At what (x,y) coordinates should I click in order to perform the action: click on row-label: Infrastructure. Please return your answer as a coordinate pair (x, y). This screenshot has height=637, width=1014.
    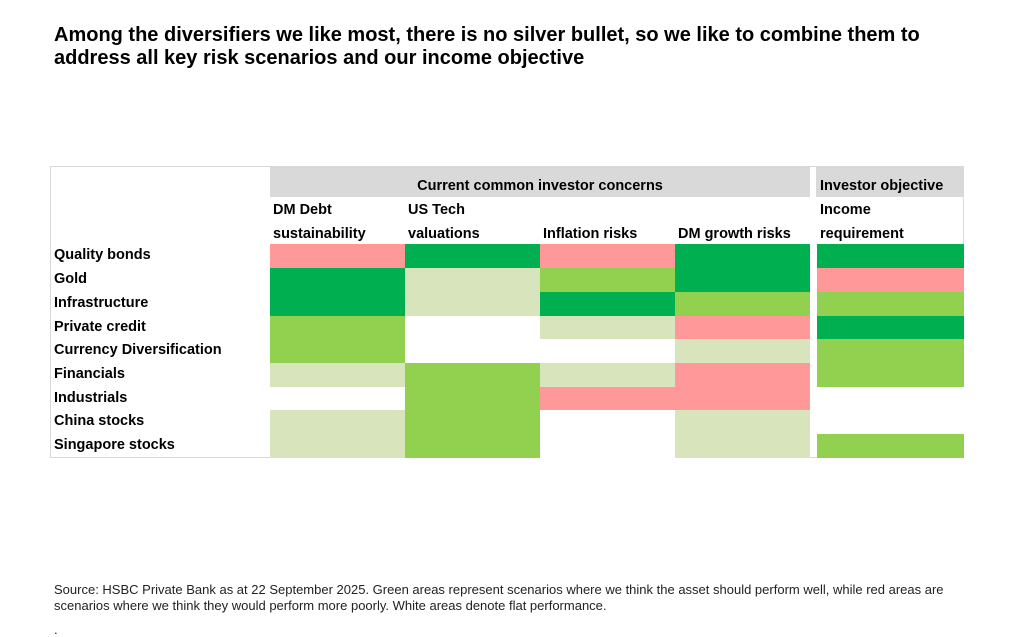
    Looking at the image, I should click on (101, 303).